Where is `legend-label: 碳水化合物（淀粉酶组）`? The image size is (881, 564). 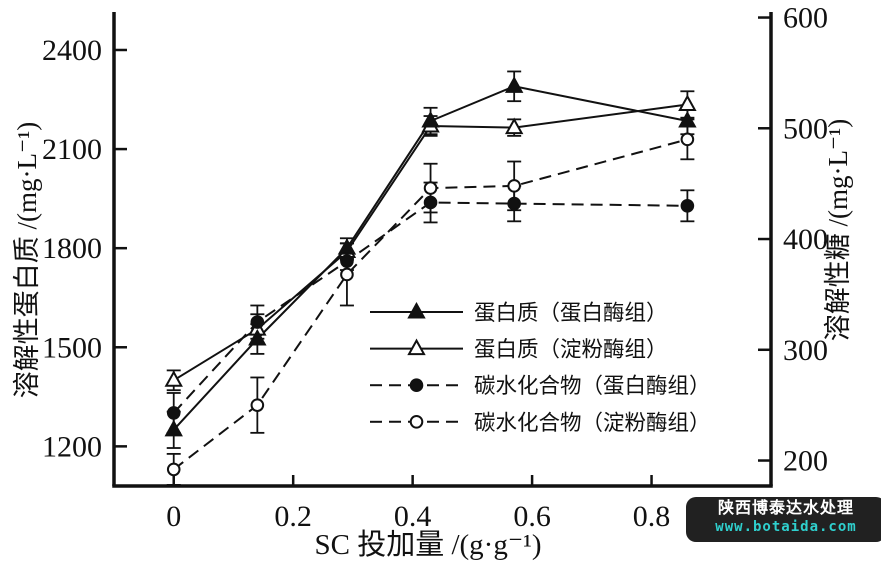 legend-label: 碳水化合物（淀粉酶组） is located at coordinates (592, 423).